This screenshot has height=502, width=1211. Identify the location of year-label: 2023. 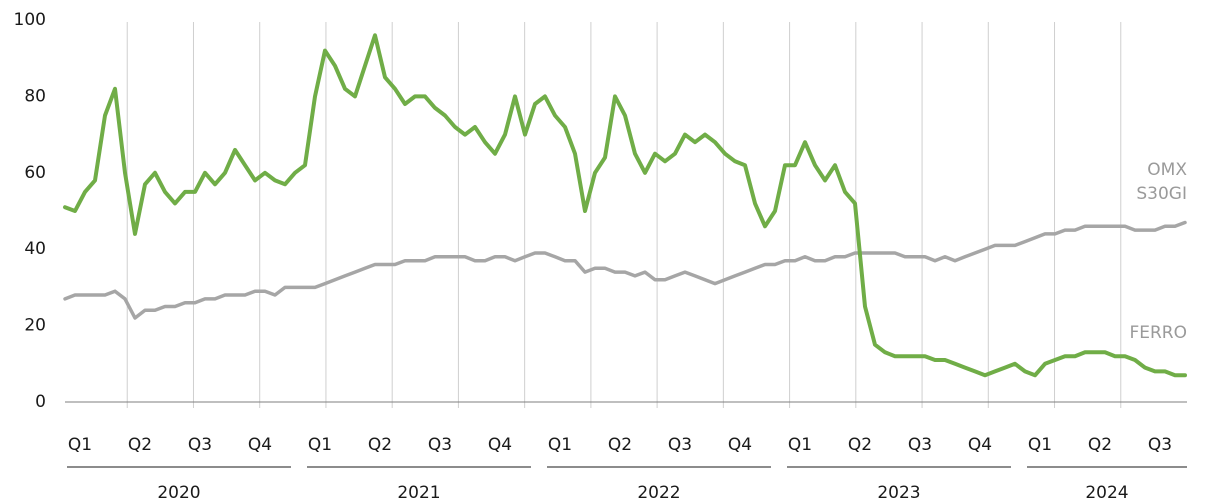
(898, 492).